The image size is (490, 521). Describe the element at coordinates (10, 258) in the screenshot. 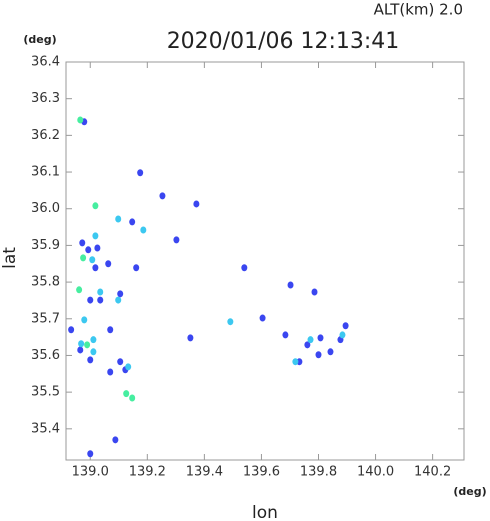

I see `y-axis-label: lat` at that location.